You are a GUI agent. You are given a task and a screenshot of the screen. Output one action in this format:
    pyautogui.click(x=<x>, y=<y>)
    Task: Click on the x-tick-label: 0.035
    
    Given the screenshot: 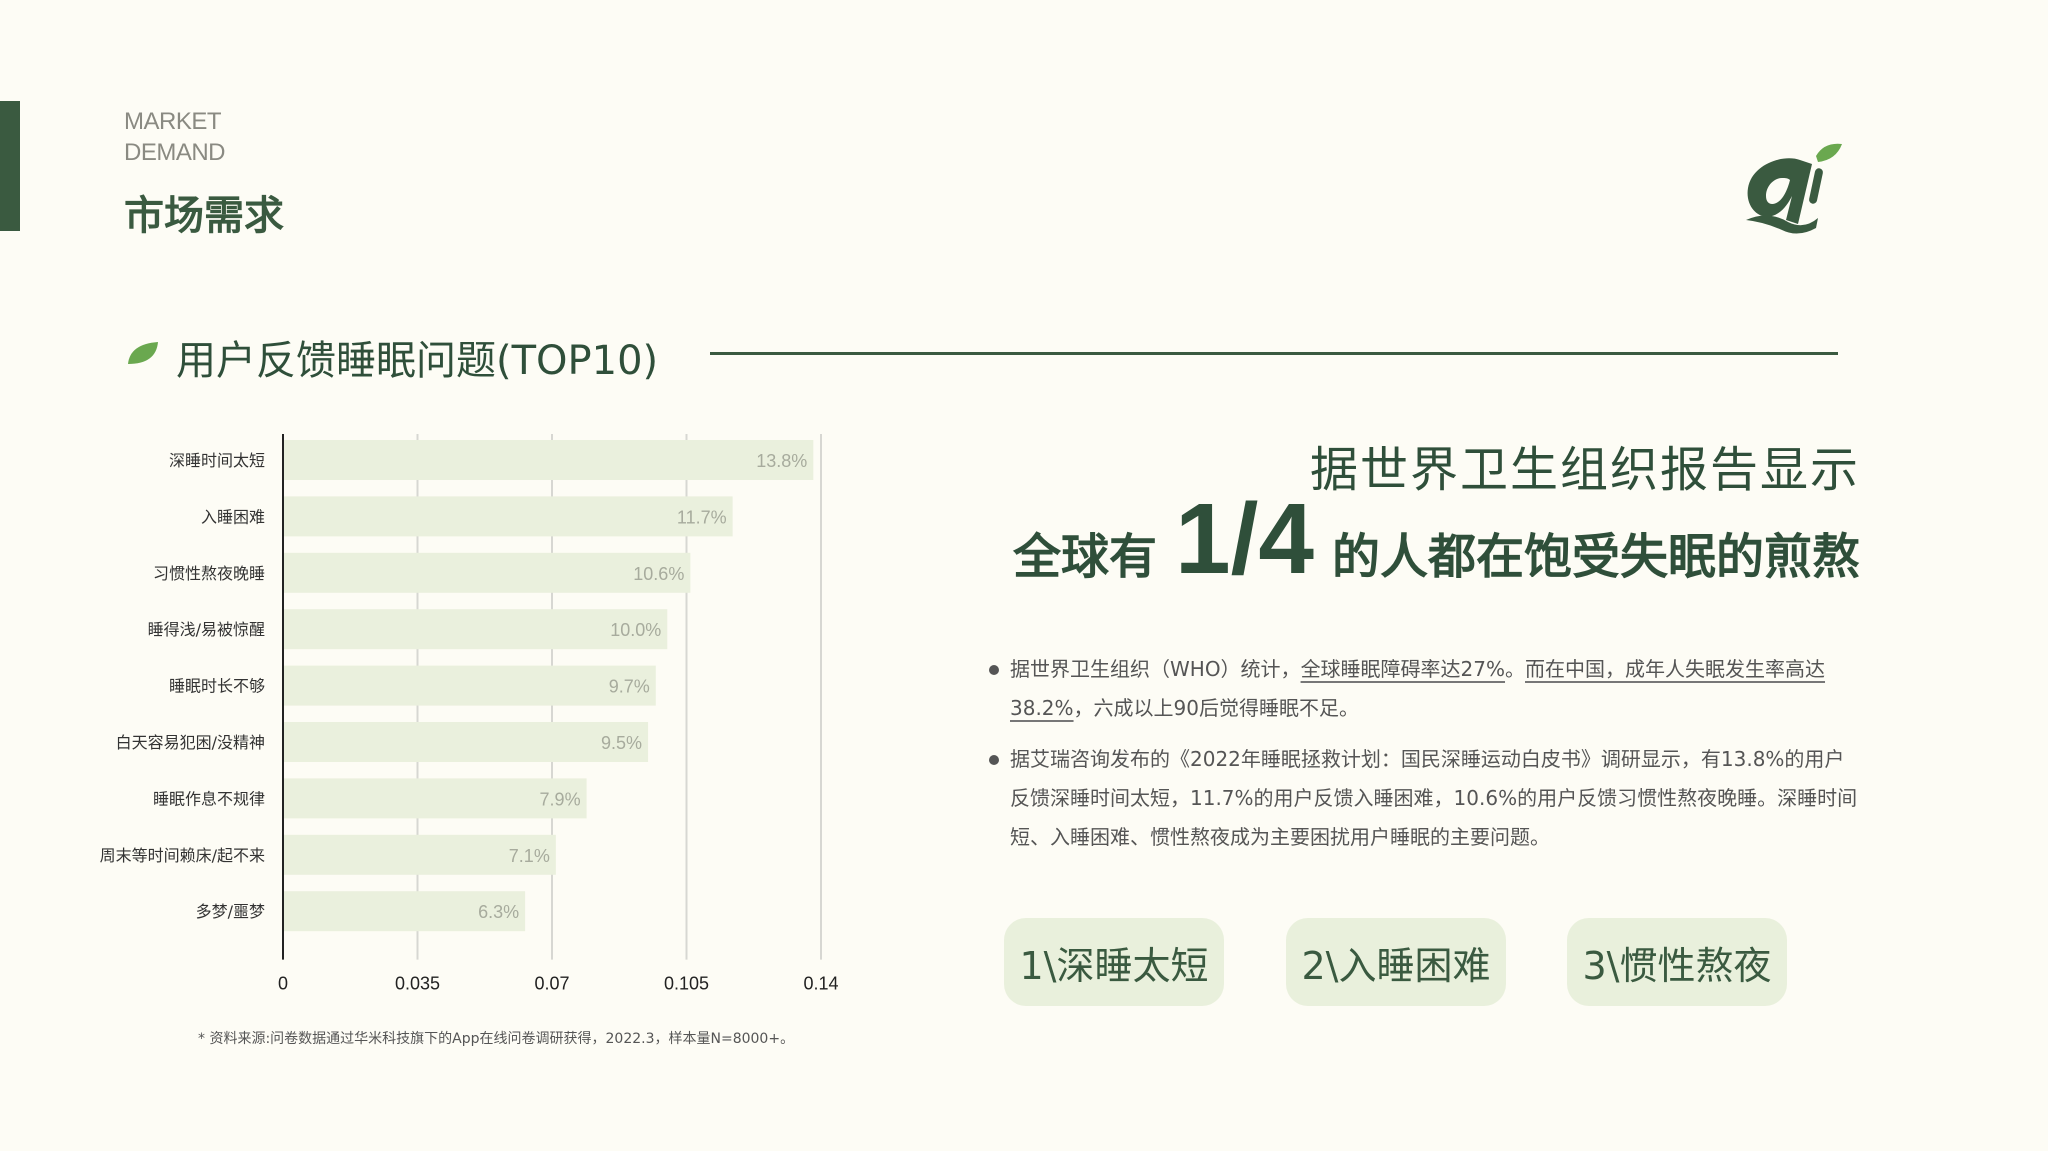 What is the action you would take?
    pyautogui.click(x=417, y=982)
    